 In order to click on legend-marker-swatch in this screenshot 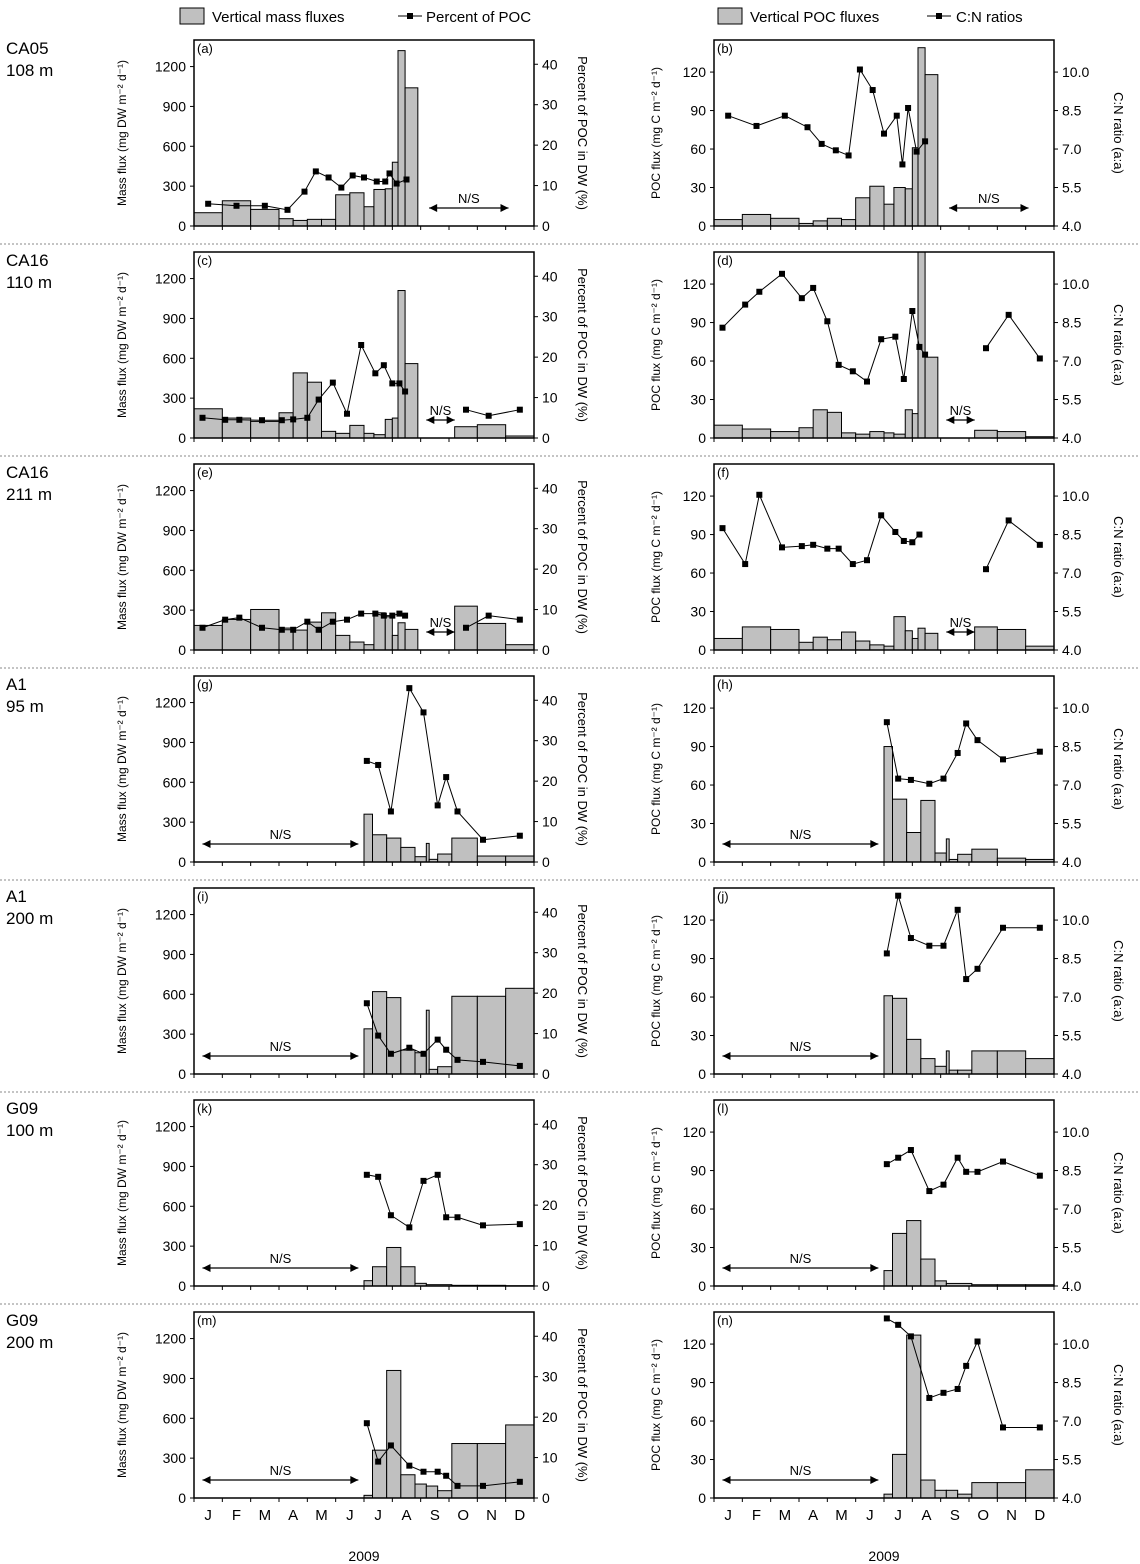, I will do `click(410, 16)`.